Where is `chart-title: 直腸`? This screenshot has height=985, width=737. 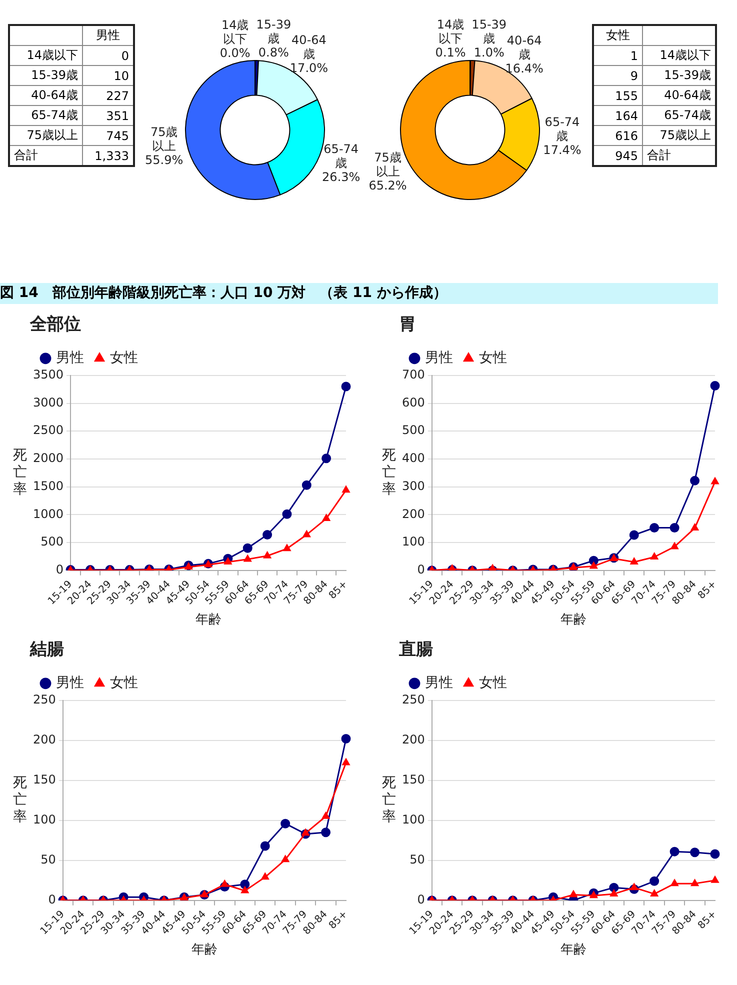
chart-title: 直腸 is located at coordinates (415, 650).